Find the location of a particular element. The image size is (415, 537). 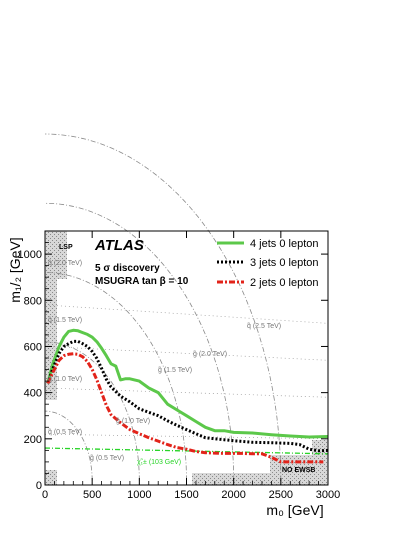

y-tick-label-0: 0 is located at coordinates (39, 486).